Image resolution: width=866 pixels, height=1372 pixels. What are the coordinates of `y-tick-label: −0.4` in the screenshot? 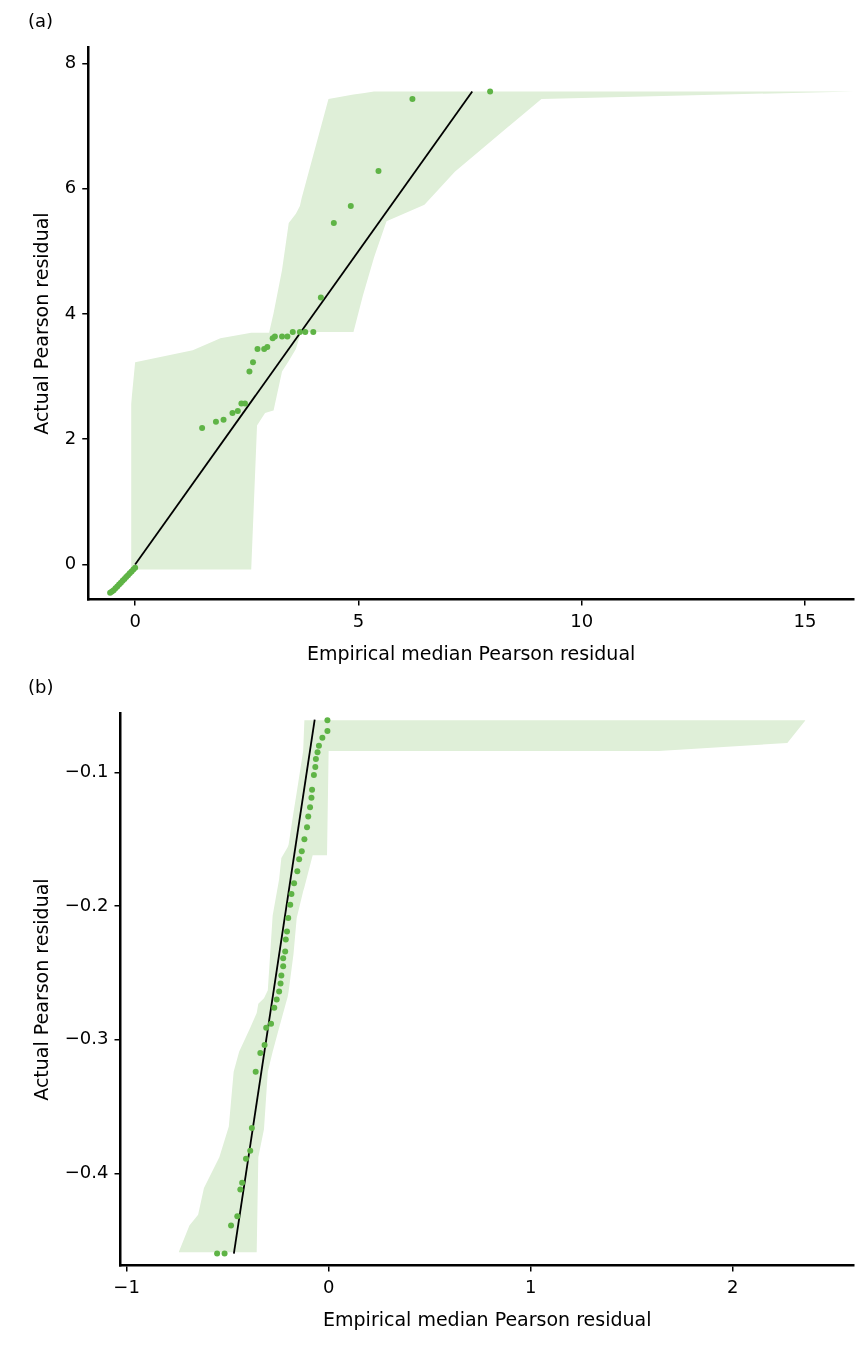 It's located at (86, 1172).